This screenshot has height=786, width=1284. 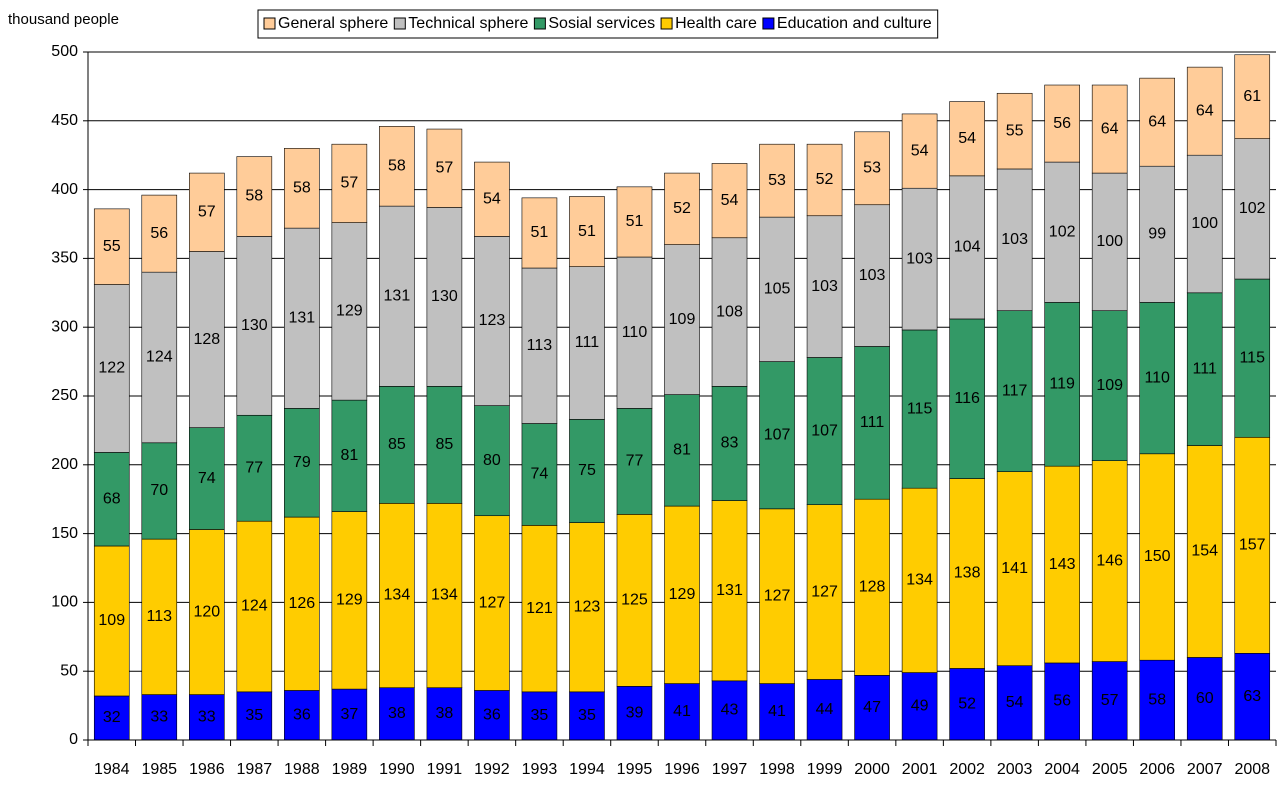 What do you see at coordinates (1110, 700) in the screenshot?
I see `data-label: 57` at bounding box center [1110, 700].